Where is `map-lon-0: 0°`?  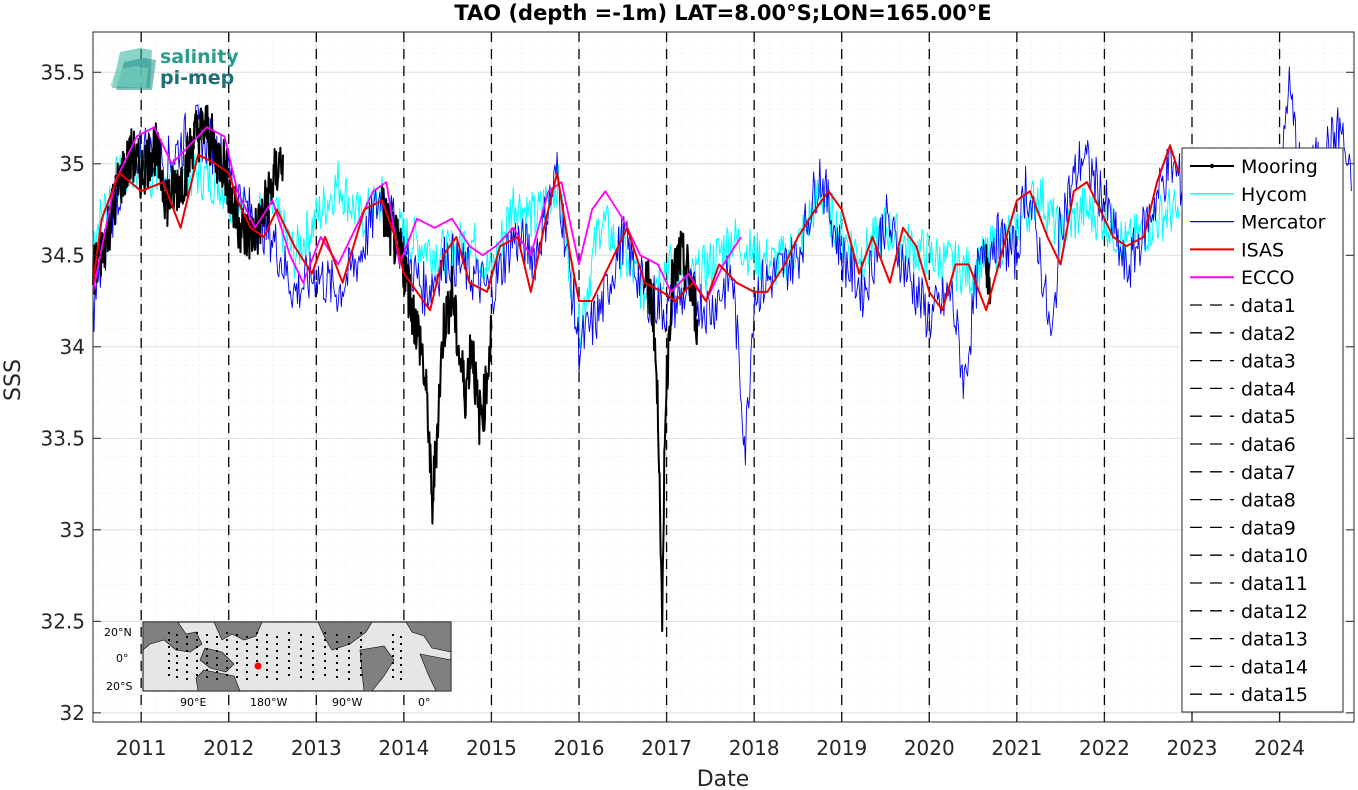
map-lon-0: 0° is located at coordinates (424, 702).